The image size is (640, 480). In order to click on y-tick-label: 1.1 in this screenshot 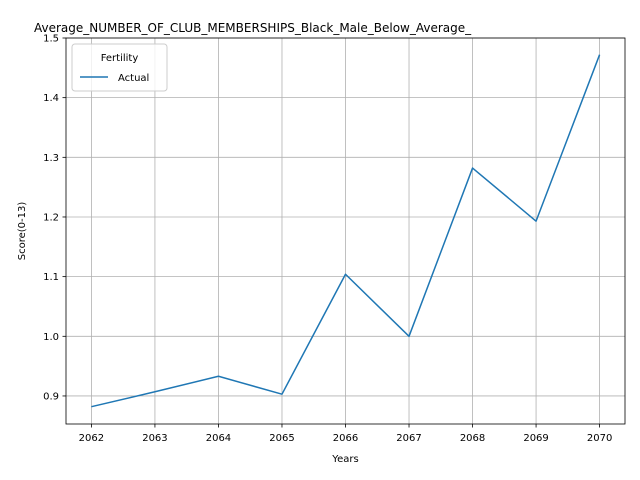, I will do `click(51, 277)`.